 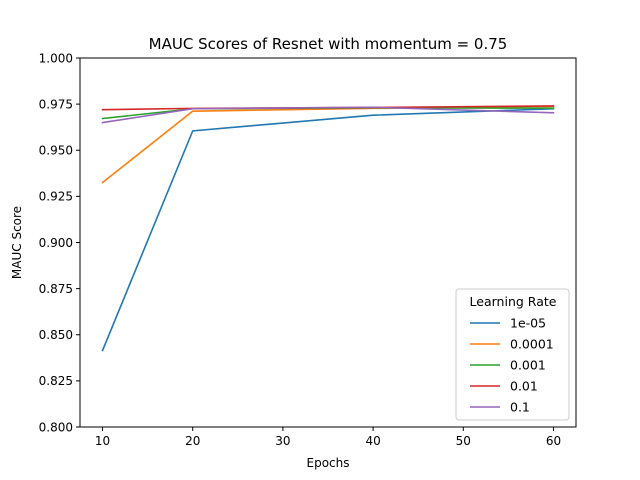 What do you see at coordinates (520, 407) in the screenshot?
I see `legend-label: 0.1` at bounding box center [520, 407].